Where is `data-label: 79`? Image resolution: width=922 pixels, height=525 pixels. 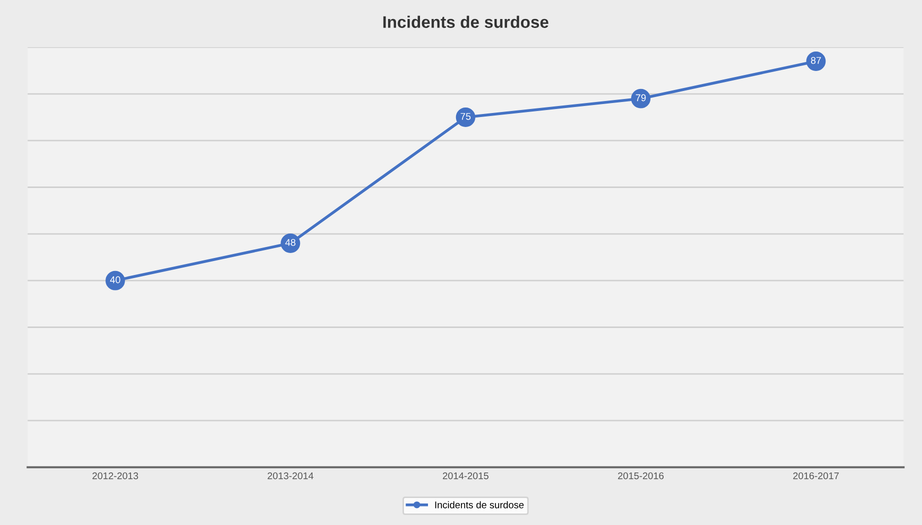
data-label: 79 is located at coordinates (641, 98).